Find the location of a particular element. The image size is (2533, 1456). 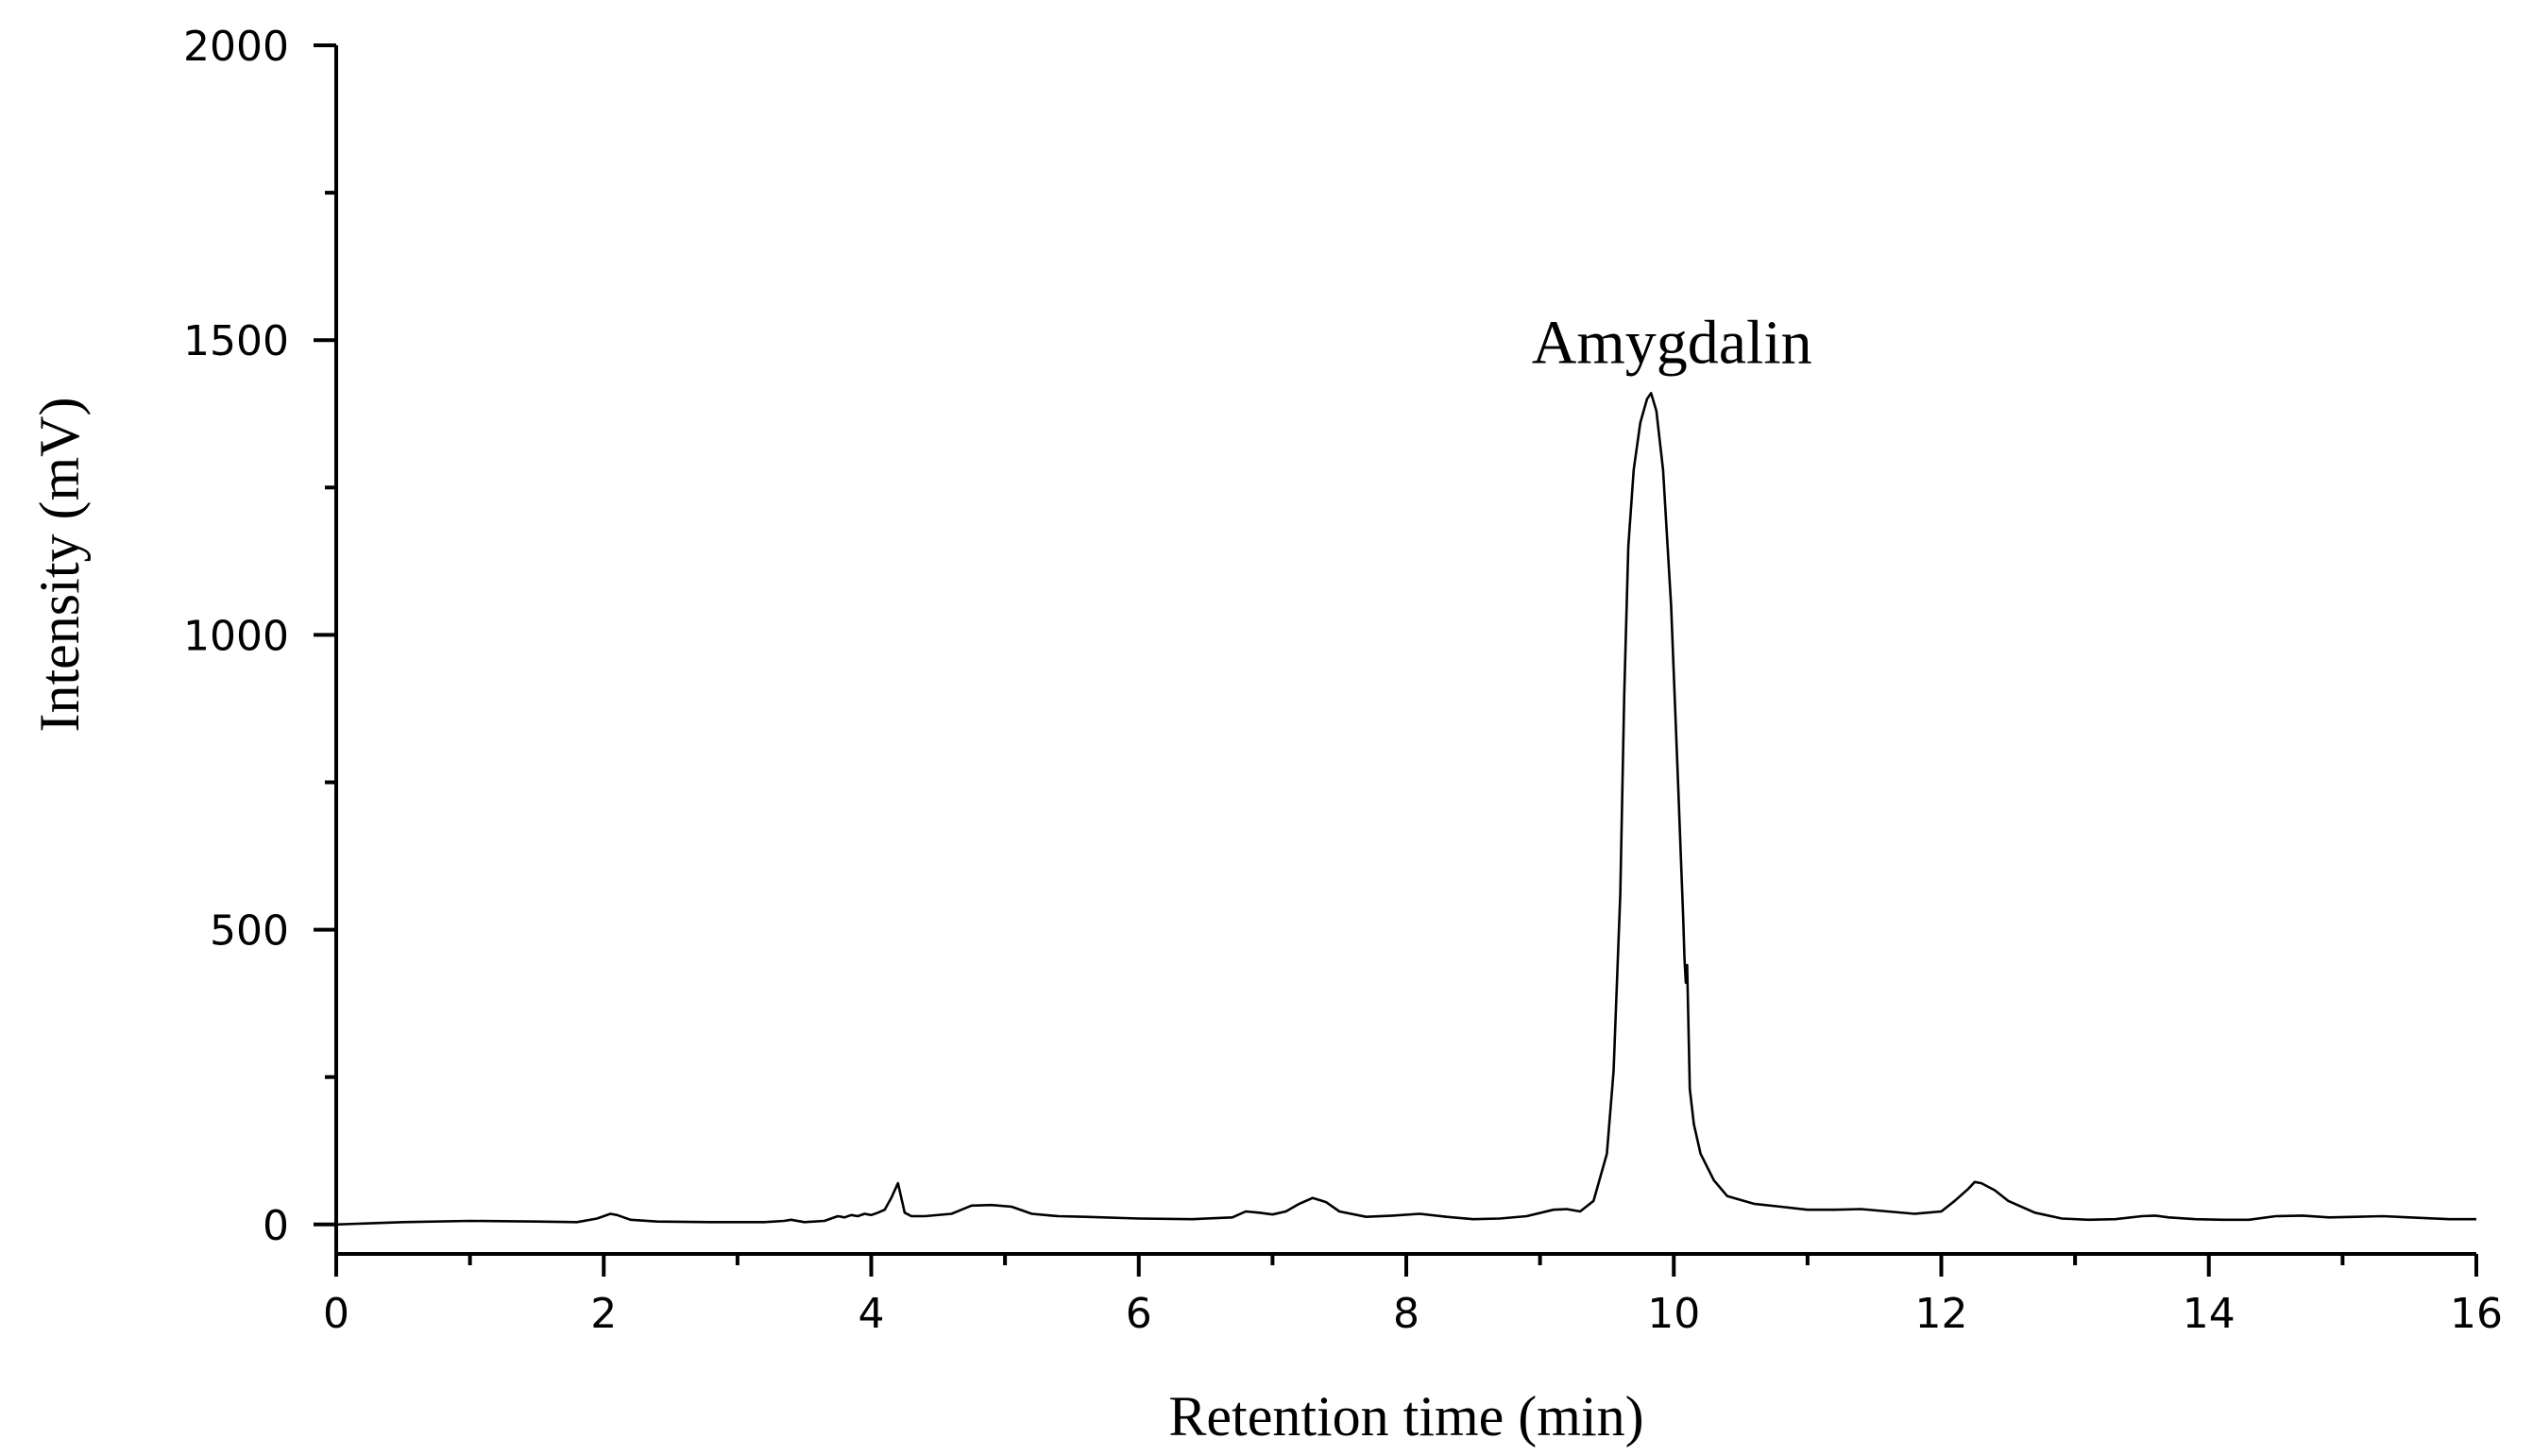

y-tick-label: 0 is located at coordinates (276, 1226).